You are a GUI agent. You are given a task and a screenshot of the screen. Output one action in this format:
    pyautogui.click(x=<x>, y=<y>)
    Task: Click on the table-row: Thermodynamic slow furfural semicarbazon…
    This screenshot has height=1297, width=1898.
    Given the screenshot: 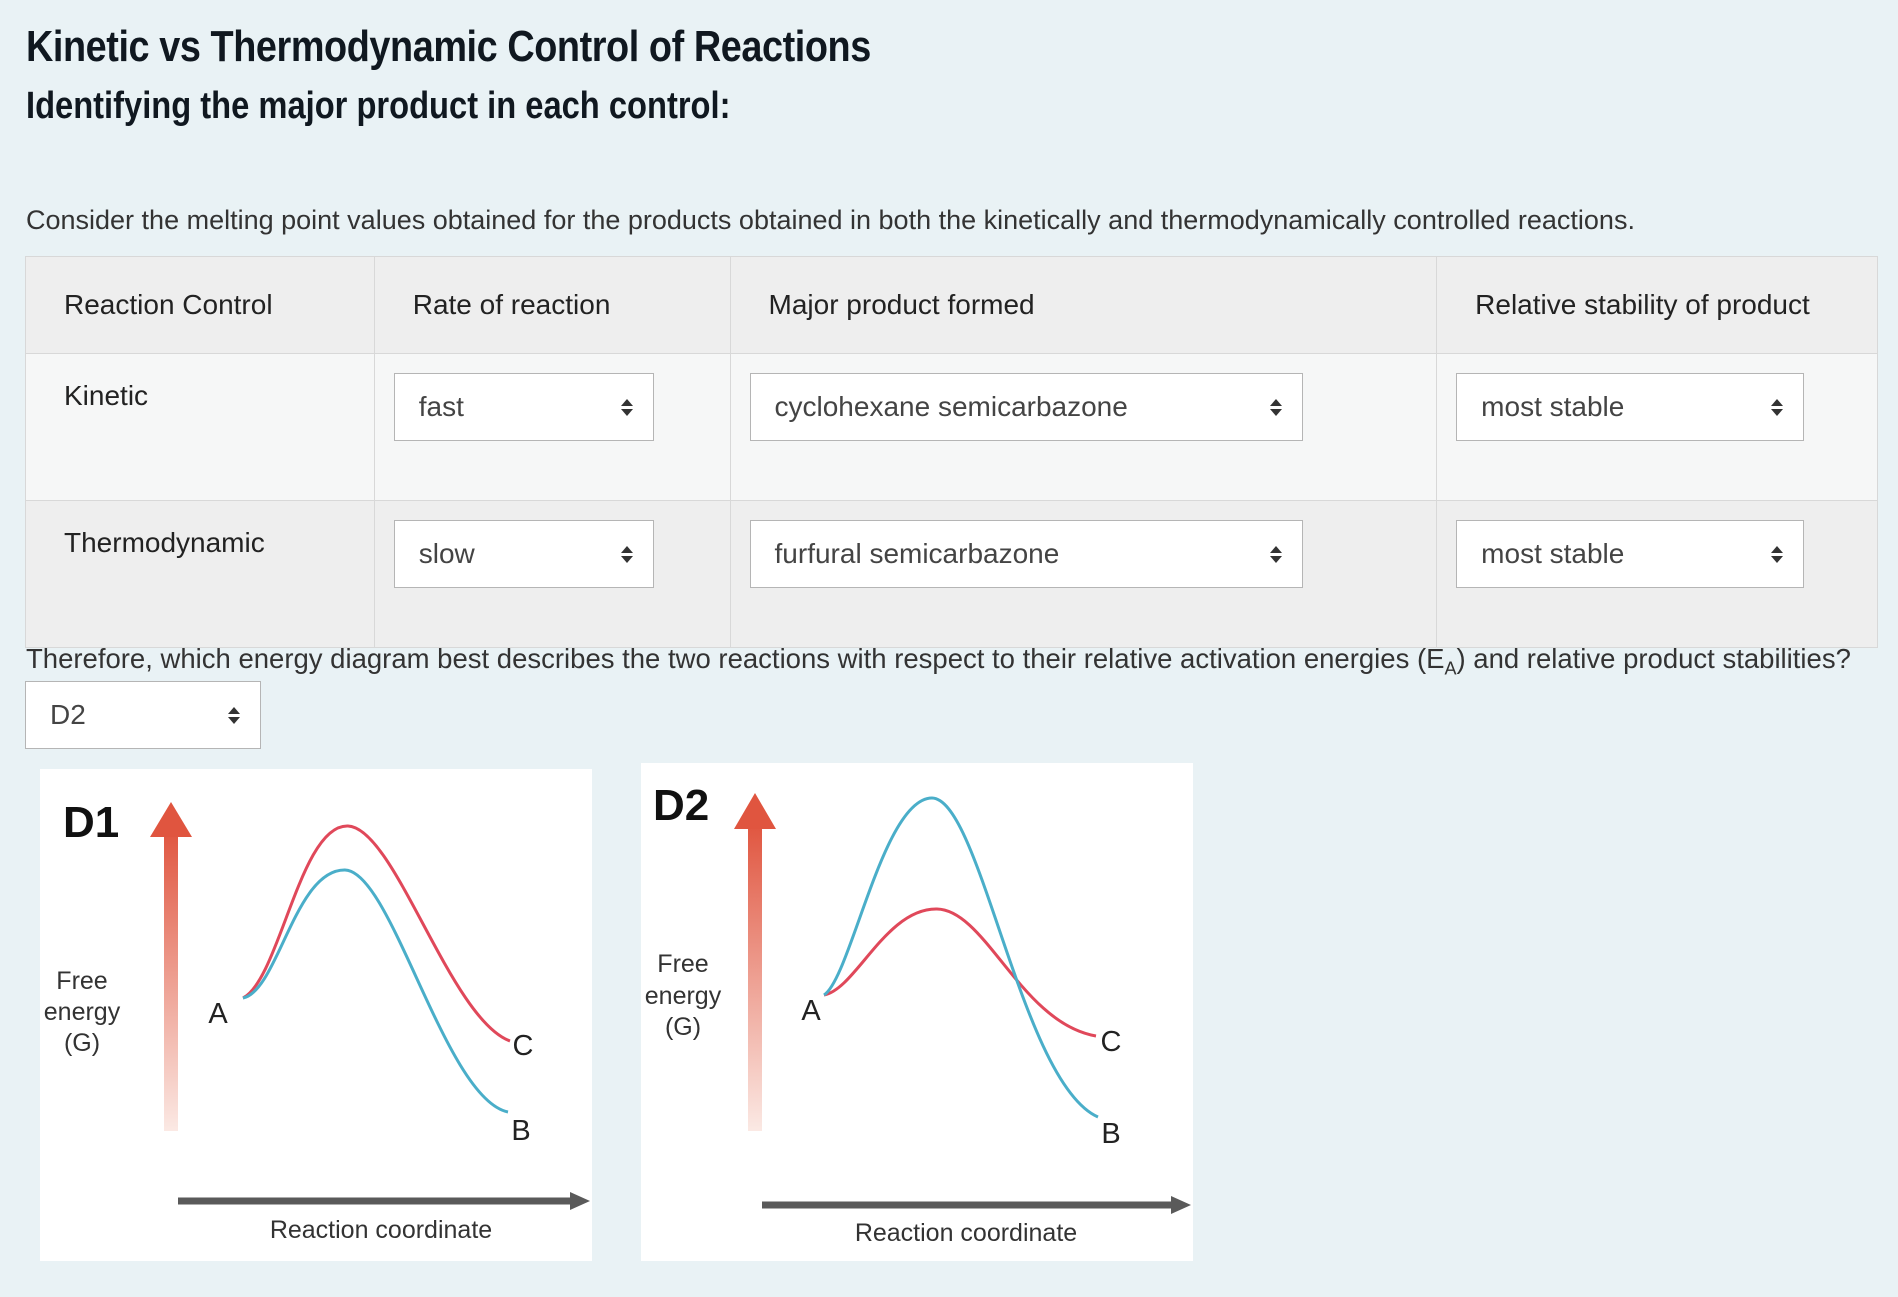 What is the action you would take?
    pyautogui.click(x=951, y=574)
    